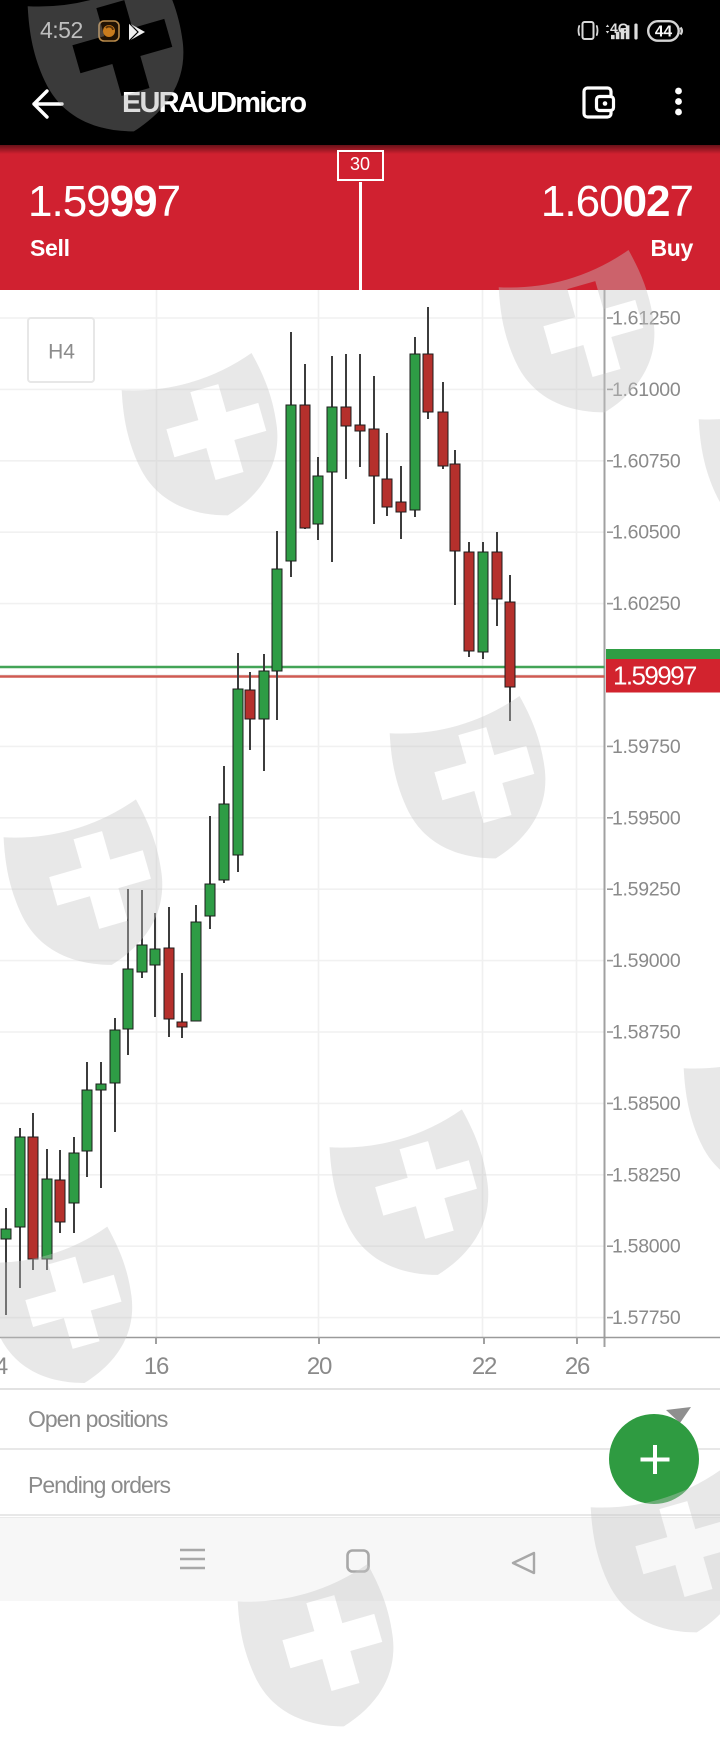  Describe the element at coordinates (646, 818) in the screenshot. I see `svg-text: 1.59500` at that location.